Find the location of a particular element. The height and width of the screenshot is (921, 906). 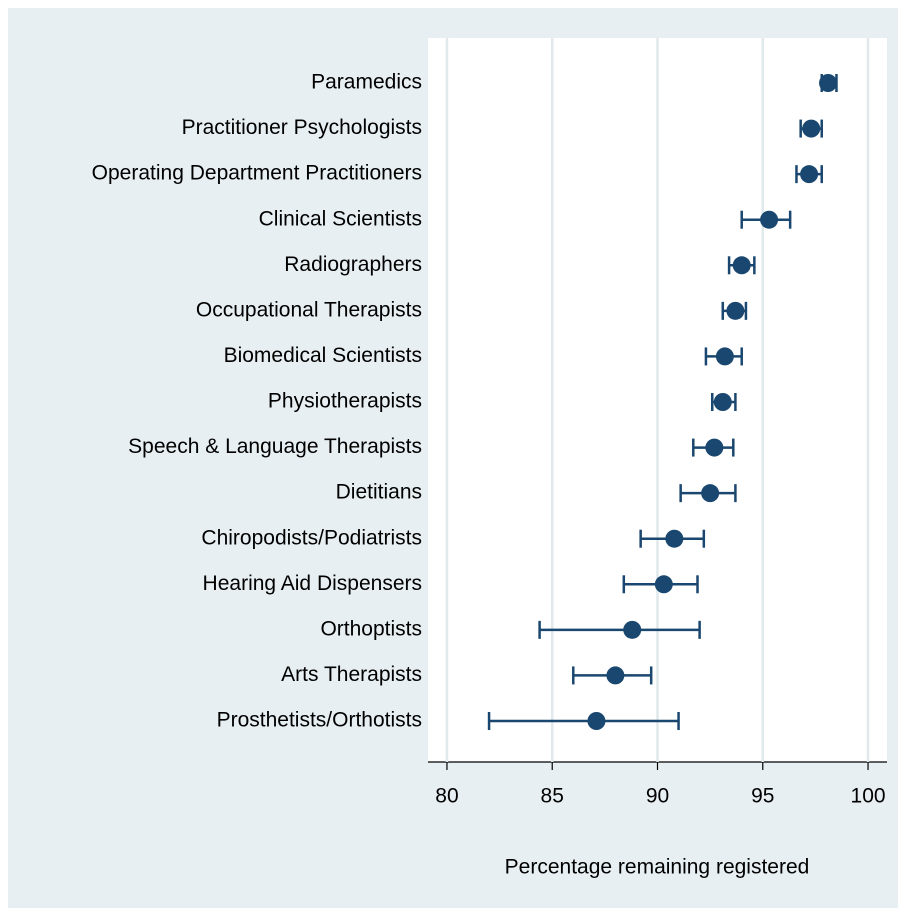

y-category-label: Physiotherapists is located at coordinates (345, 401).